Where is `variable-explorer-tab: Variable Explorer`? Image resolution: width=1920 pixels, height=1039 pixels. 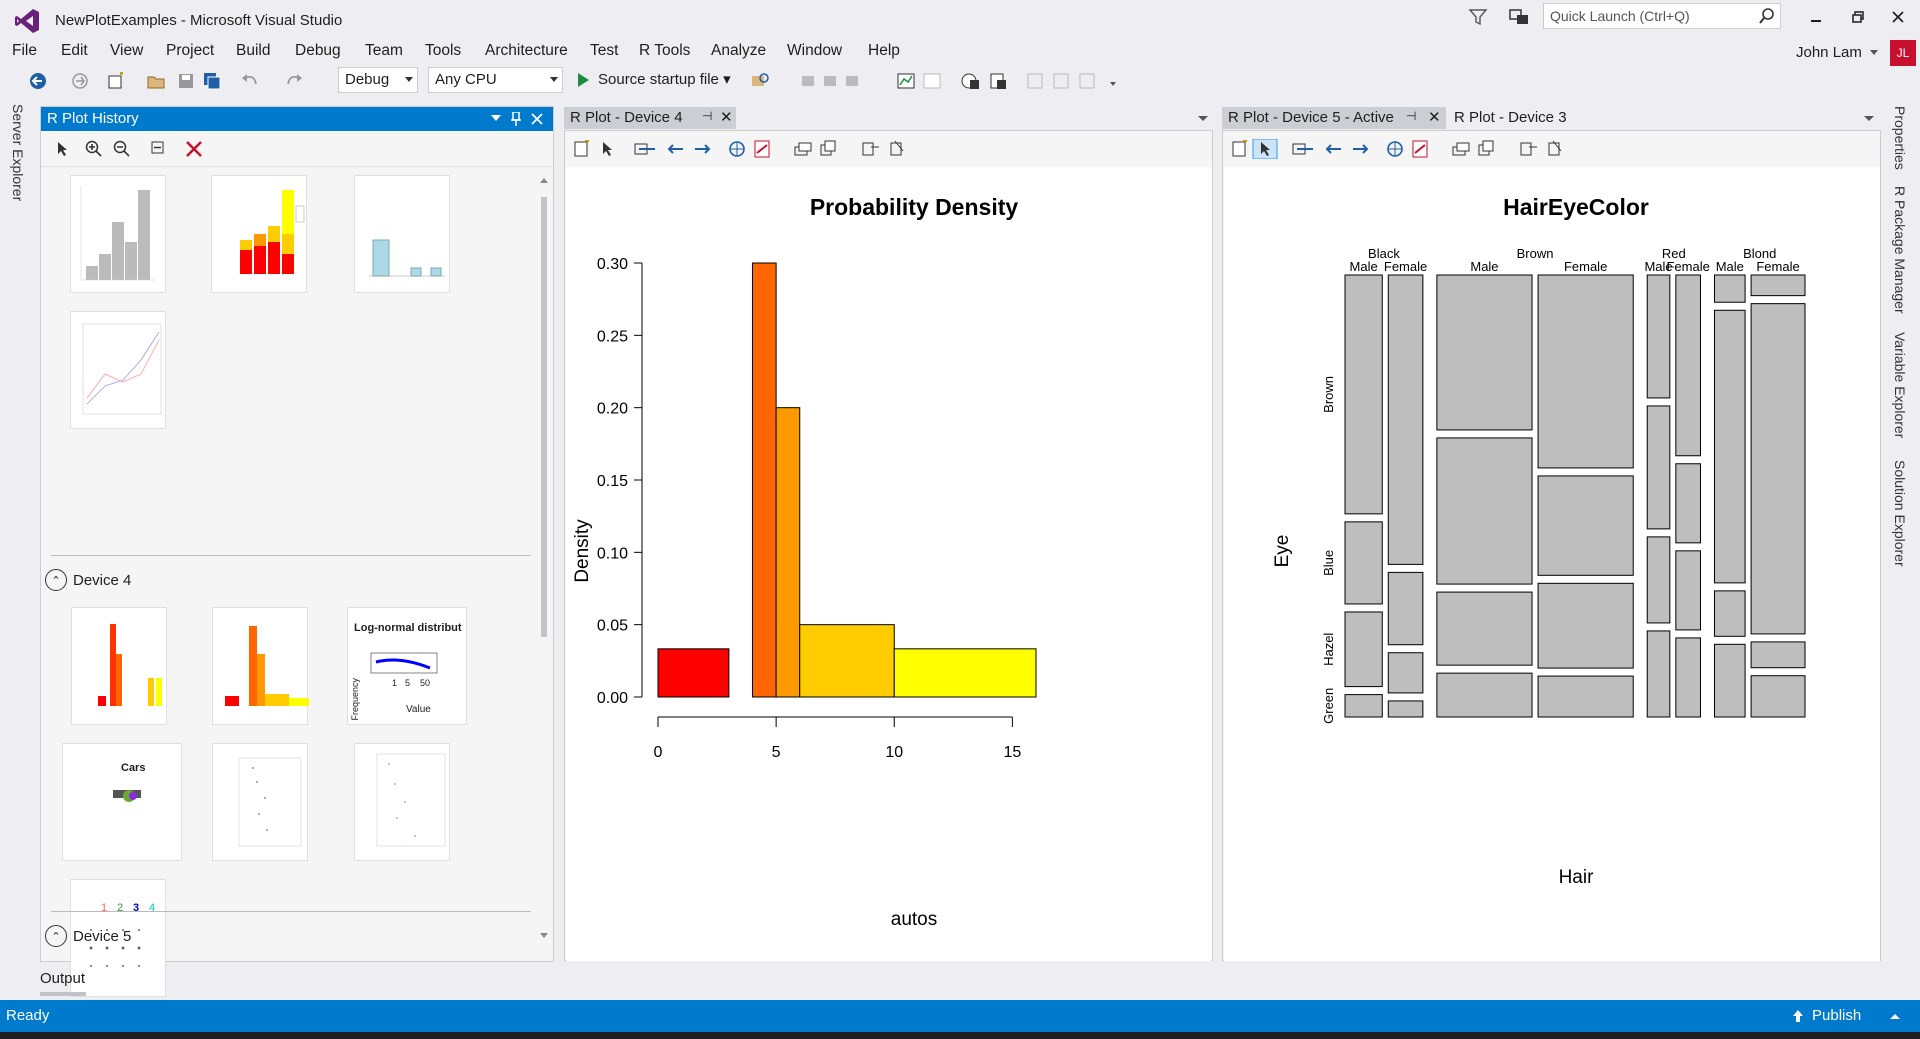 variable-explorer-tab: Variable Explorer is located at coordinates (1900, 385).